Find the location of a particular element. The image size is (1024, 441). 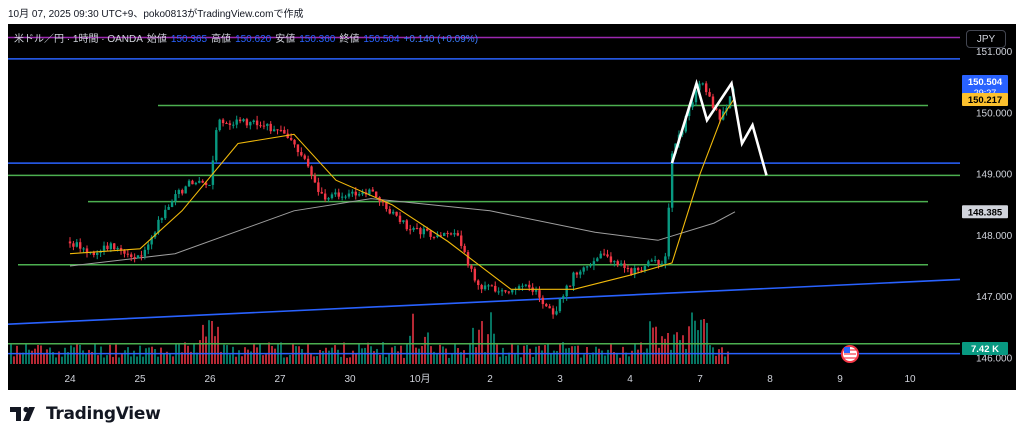

y-tick-label: 147.000 is located at coordinates (994, 297).